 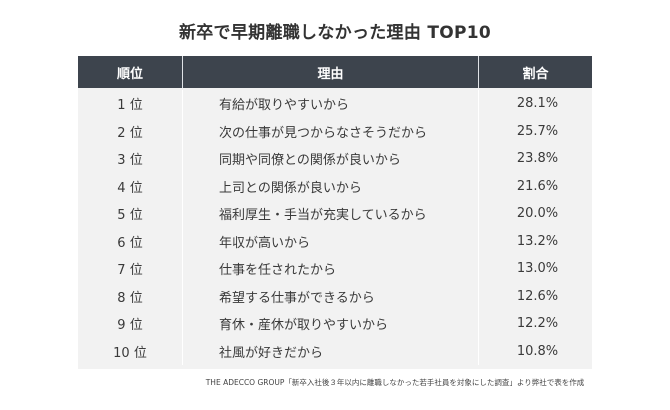 What do you see at coordinates (535, 159) in the screenshot?
I see `percentage-cell: 23.8%` at bounding box center [535, 159].